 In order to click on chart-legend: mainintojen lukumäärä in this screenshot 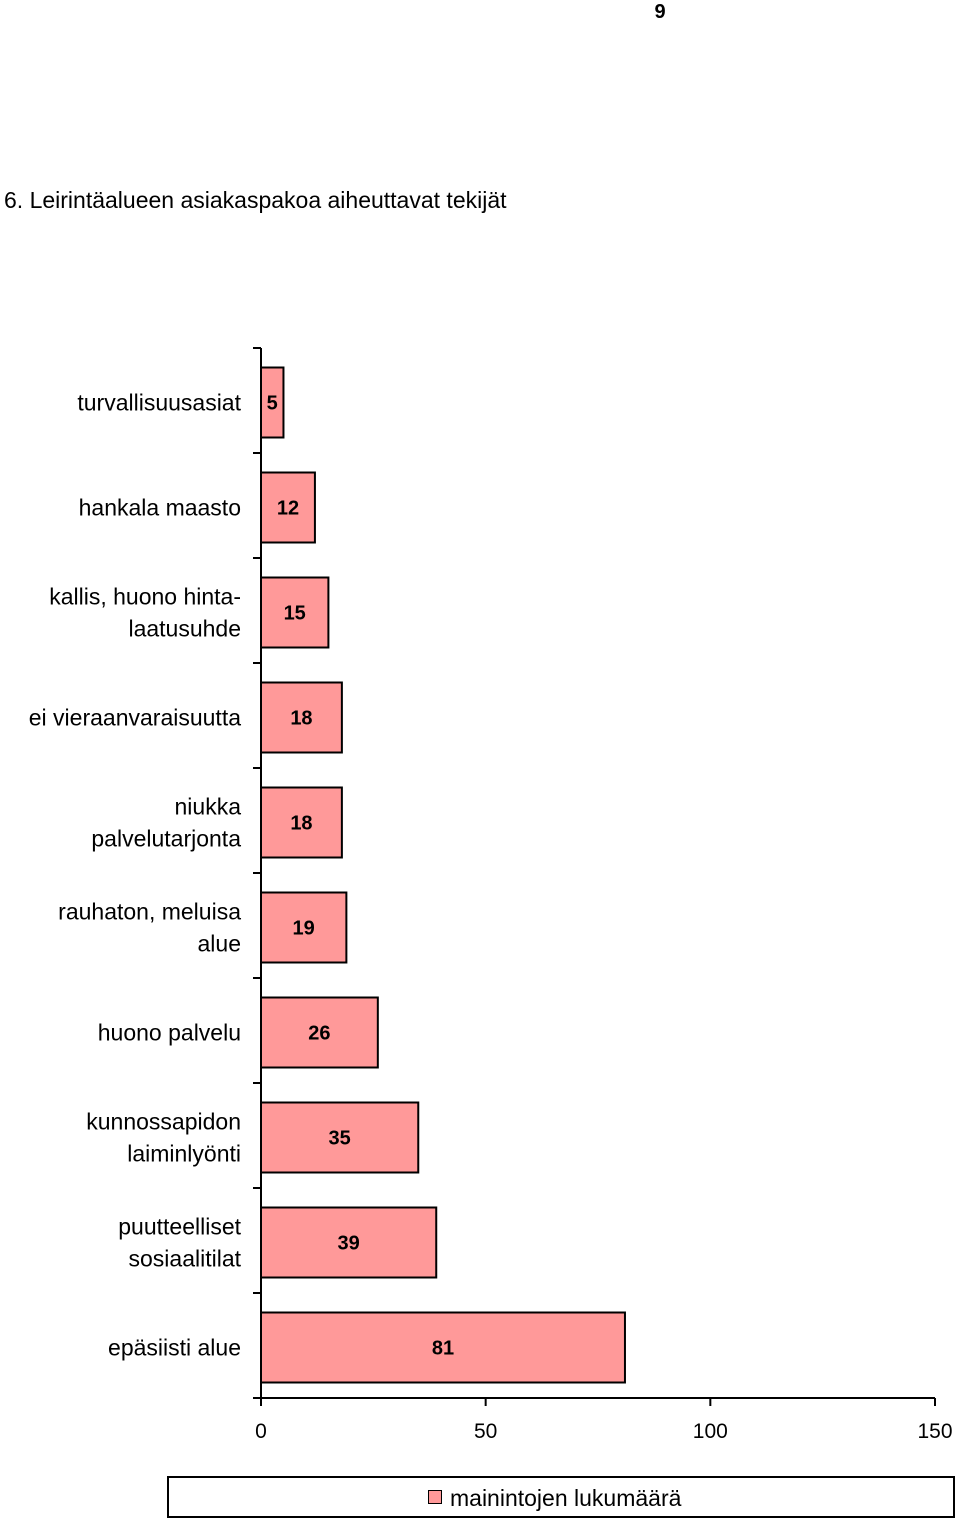, I will do `click(561, 1497)`.